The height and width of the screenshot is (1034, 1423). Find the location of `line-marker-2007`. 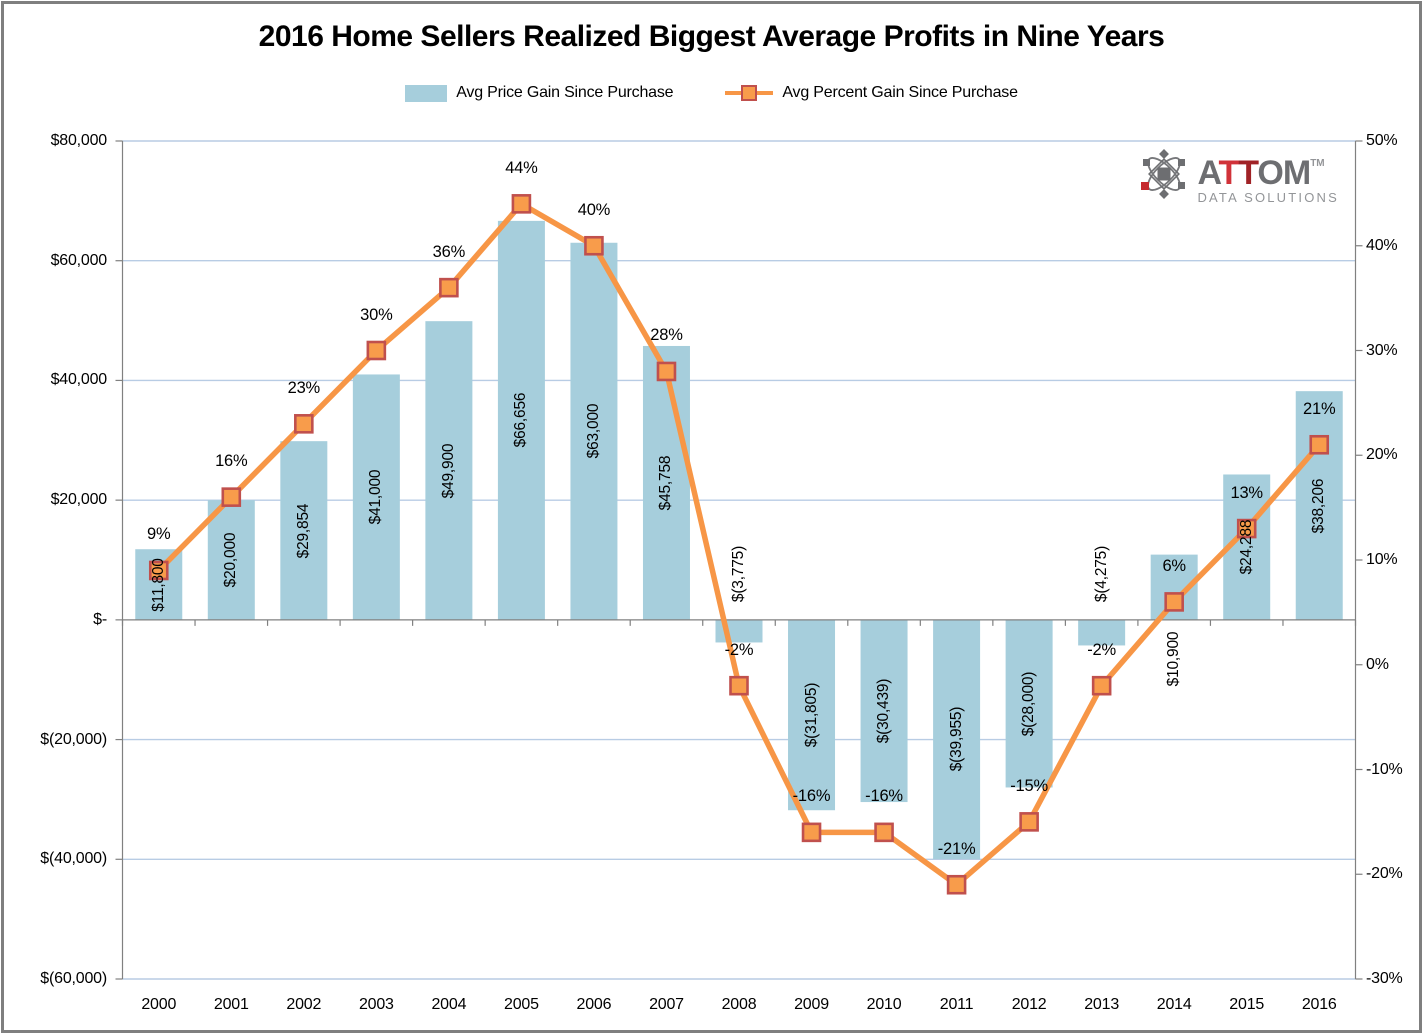

line-marker-2007 is located at coordinates (666, 371).